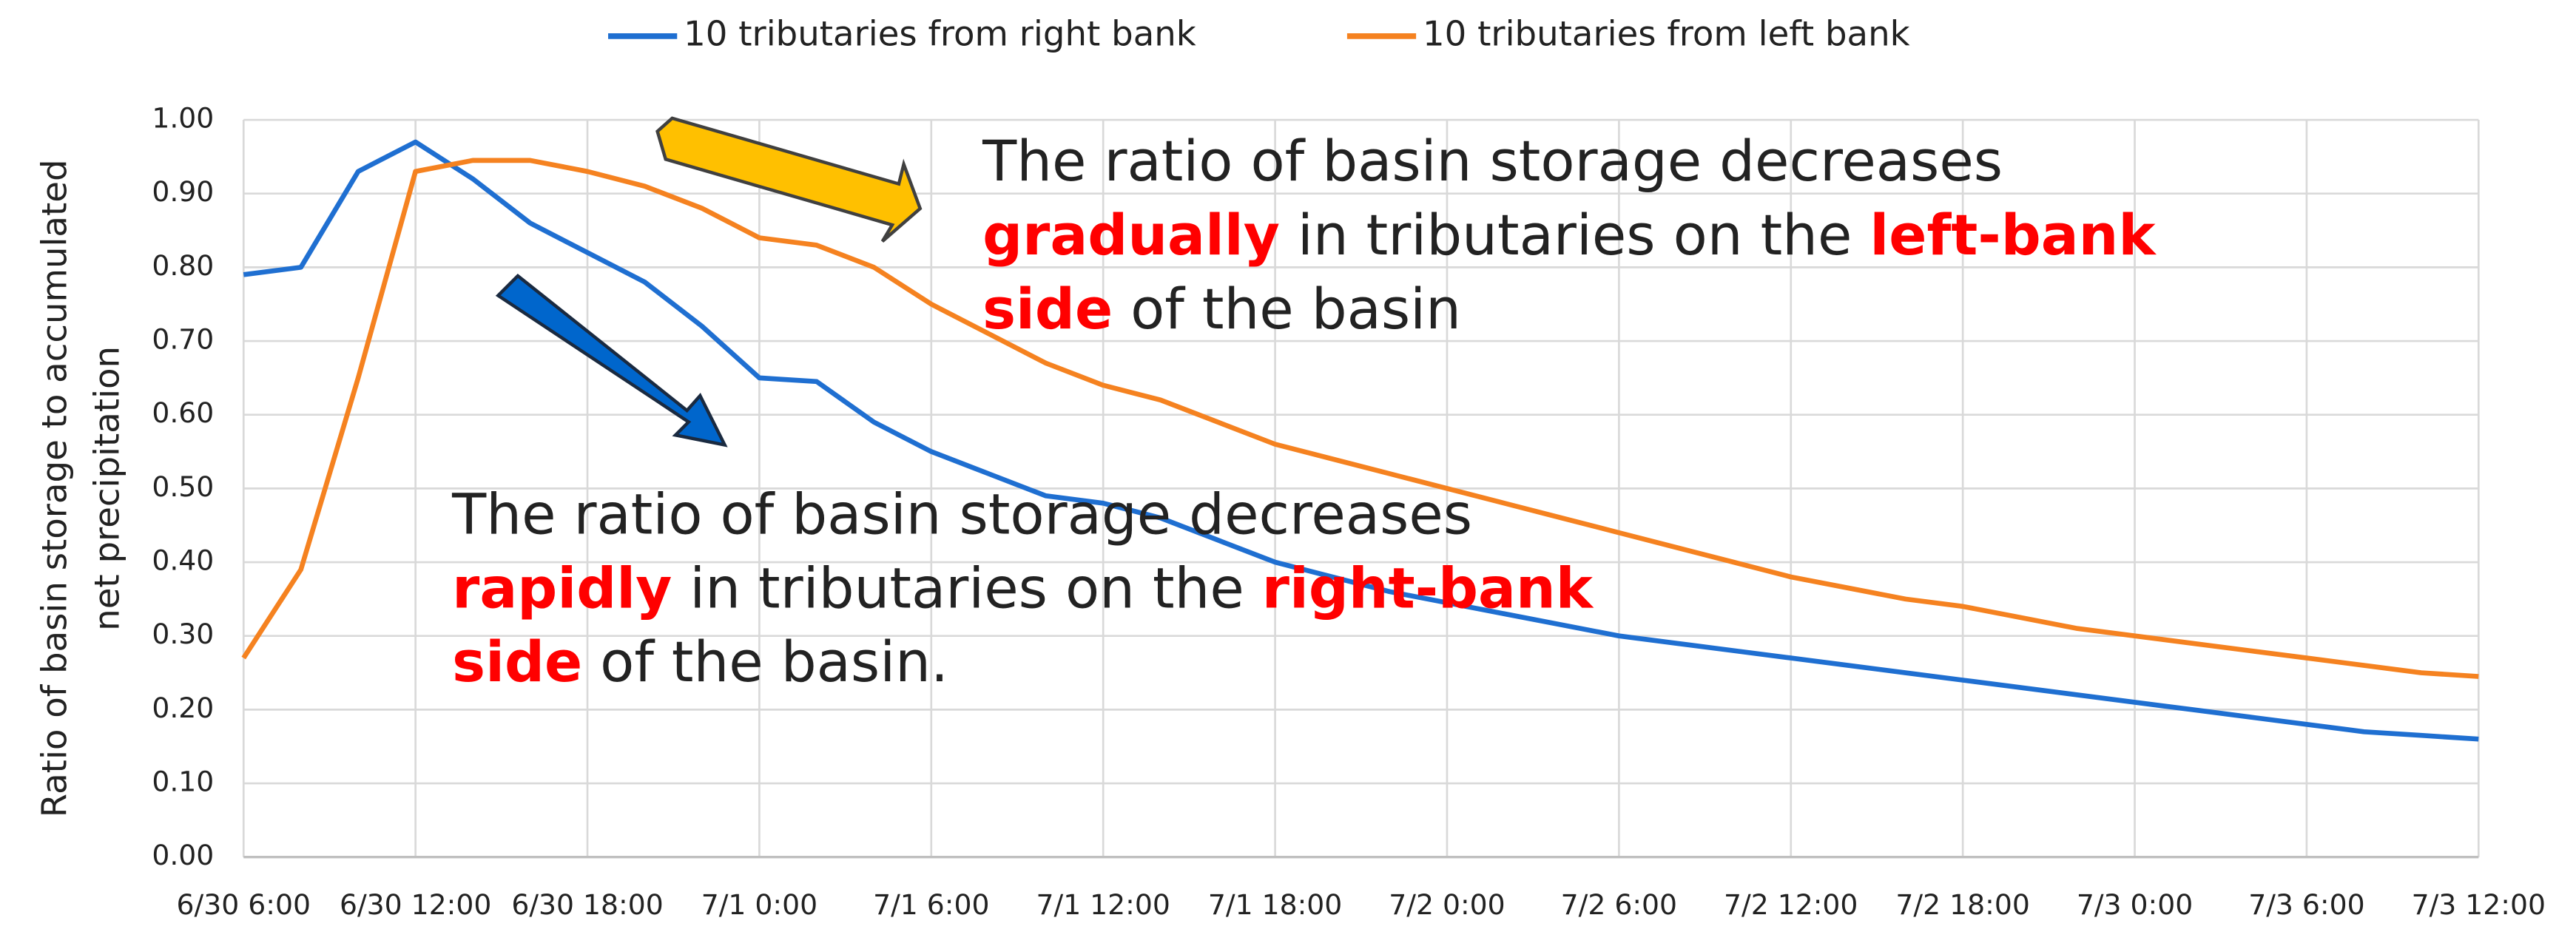  I want to click on legend-label: 10 tributaries from right bank, so click(940, 33).